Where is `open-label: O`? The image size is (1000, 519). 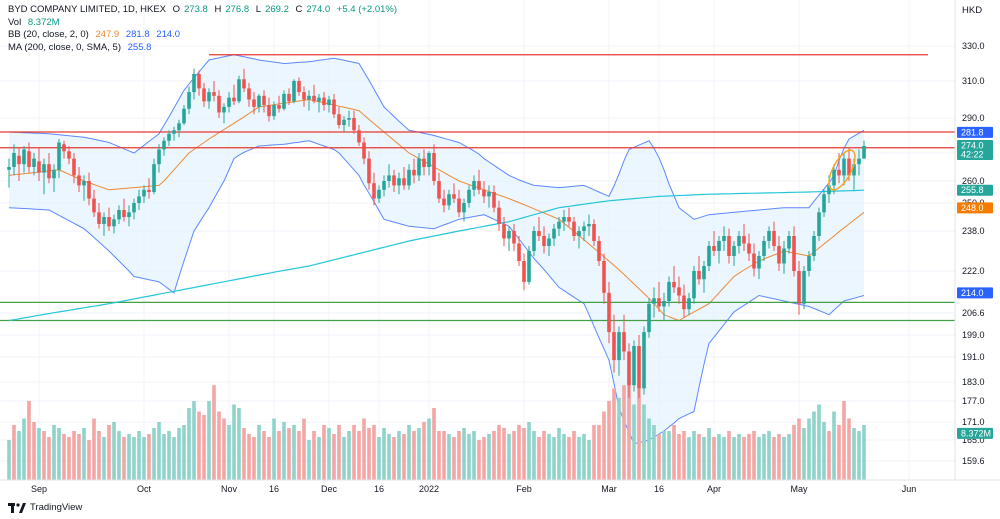 open-label: O is located at coordinates (176, 9).